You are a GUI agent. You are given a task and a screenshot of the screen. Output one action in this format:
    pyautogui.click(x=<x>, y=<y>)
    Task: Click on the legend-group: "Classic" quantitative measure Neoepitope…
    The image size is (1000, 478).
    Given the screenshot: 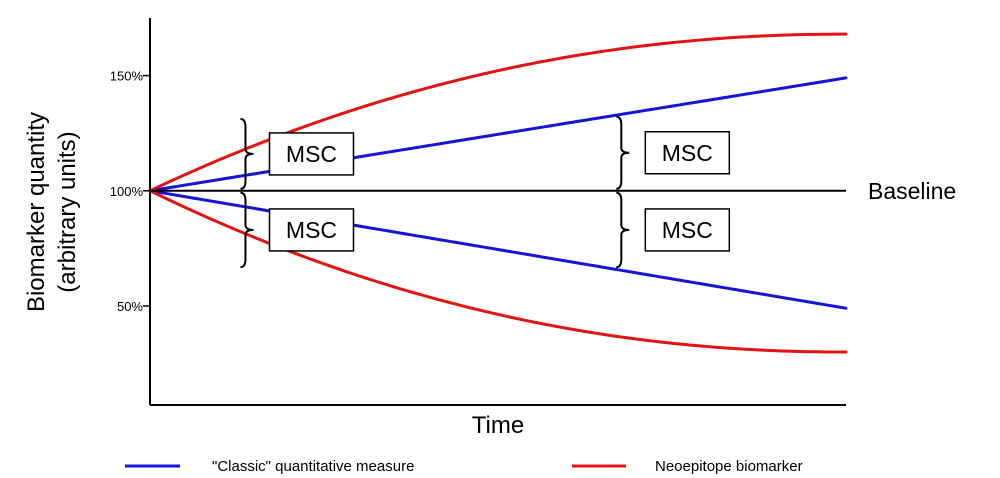 What is the action you would take?
    pyautogui.click(x=464, y=466)
    